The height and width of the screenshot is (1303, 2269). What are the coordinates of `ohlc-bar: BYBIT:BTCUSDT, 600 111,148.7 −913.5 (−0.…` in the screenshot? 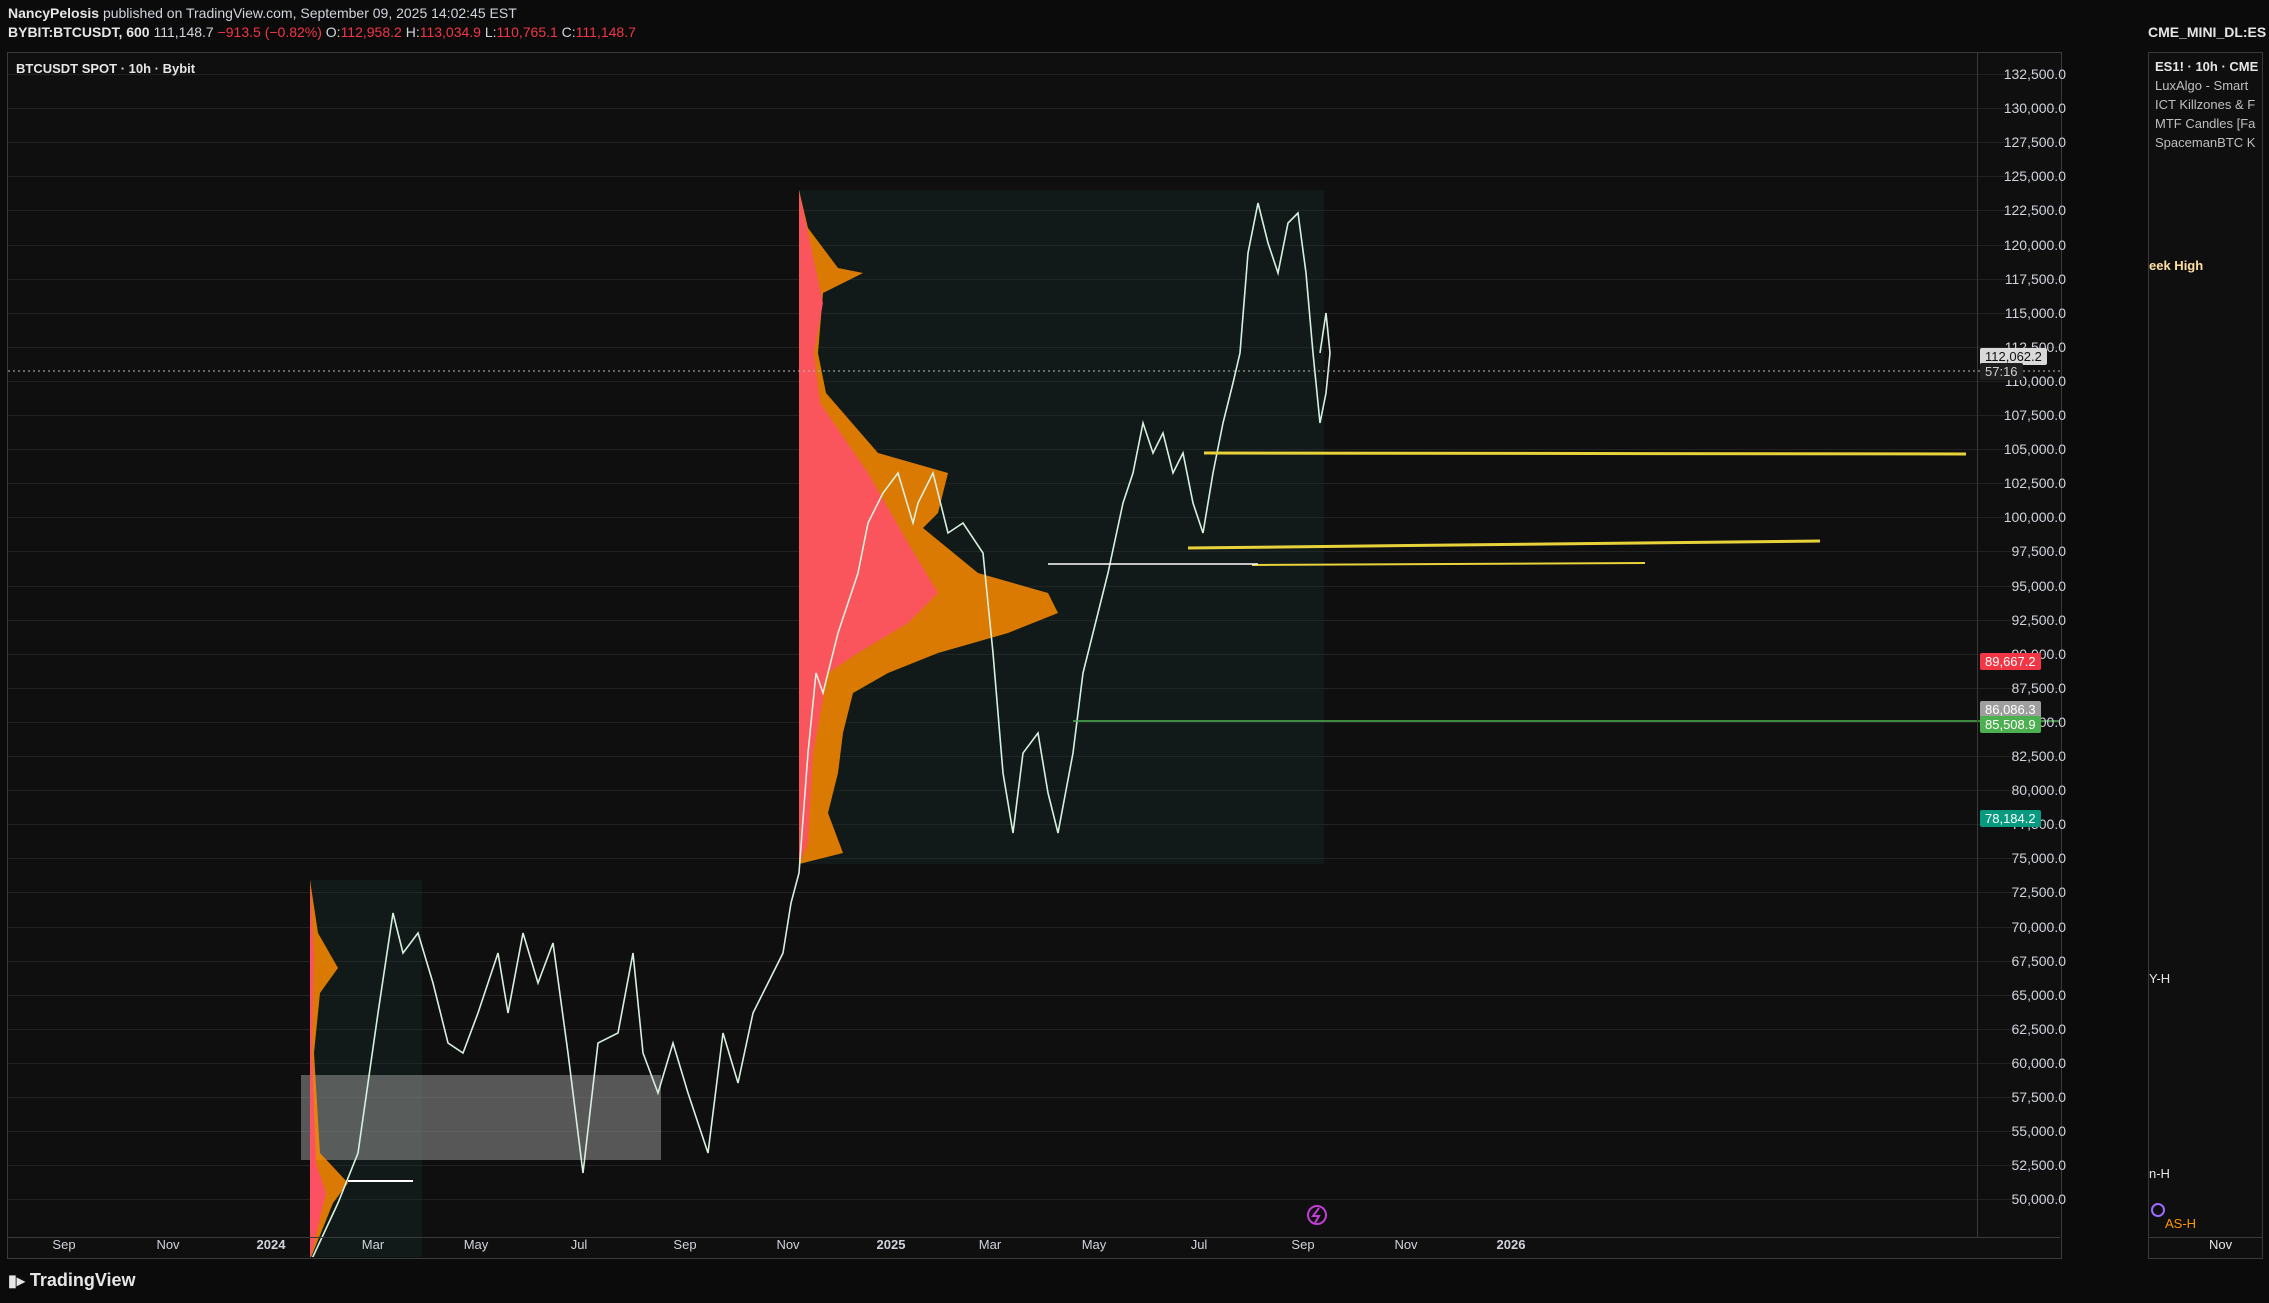 It's located at (322, 32).